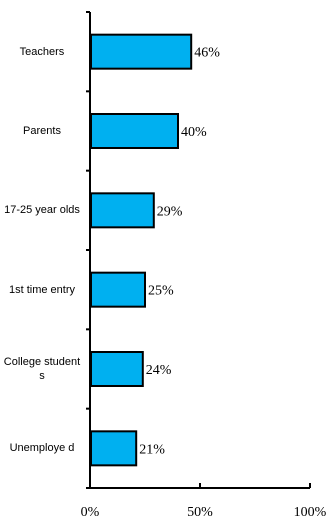  What do you see at coordinates (42, 369) in the screenshot?
I see `category-label: College students` at bounding box center [42, 369].